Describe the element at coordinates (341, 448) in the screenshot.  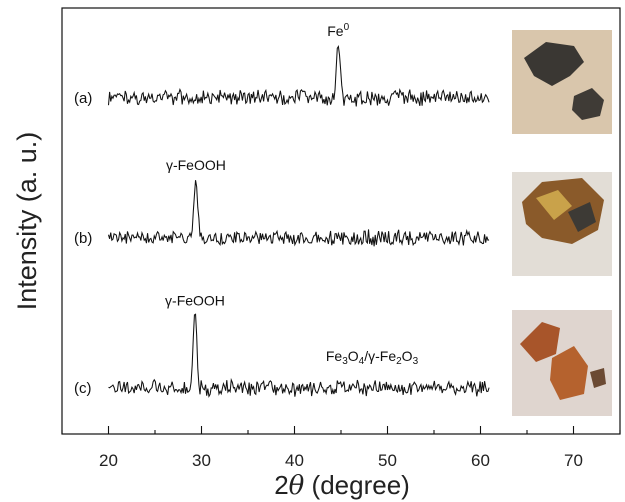
I see `x-axis: 20 30 40 50 60 70` at that location.